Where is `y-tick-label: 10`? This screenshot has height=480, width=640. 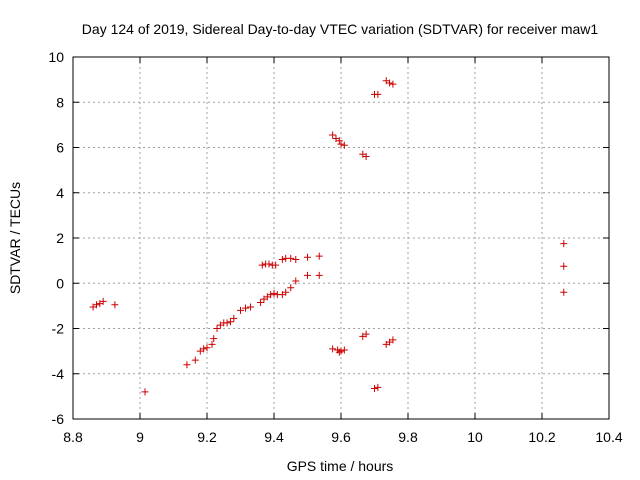 y-tick-label: 10 is located at coordinates (56, 57).